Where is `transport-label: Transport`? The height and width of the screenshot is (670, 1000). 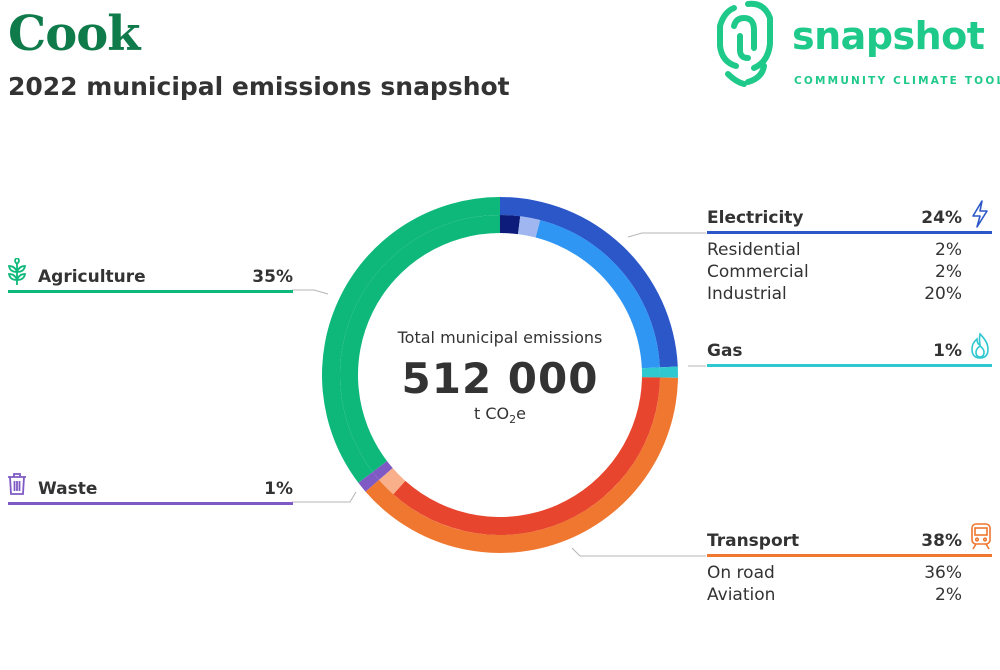
transport-label: Transport is located at coordinates (753, 541).